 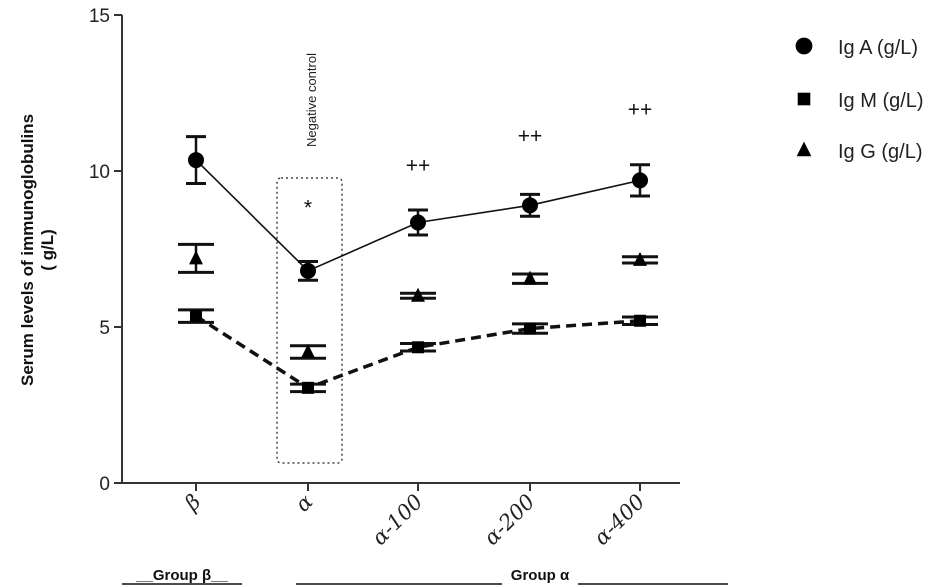 I want to click on negative-control-outline, so click(x=309, y=320).